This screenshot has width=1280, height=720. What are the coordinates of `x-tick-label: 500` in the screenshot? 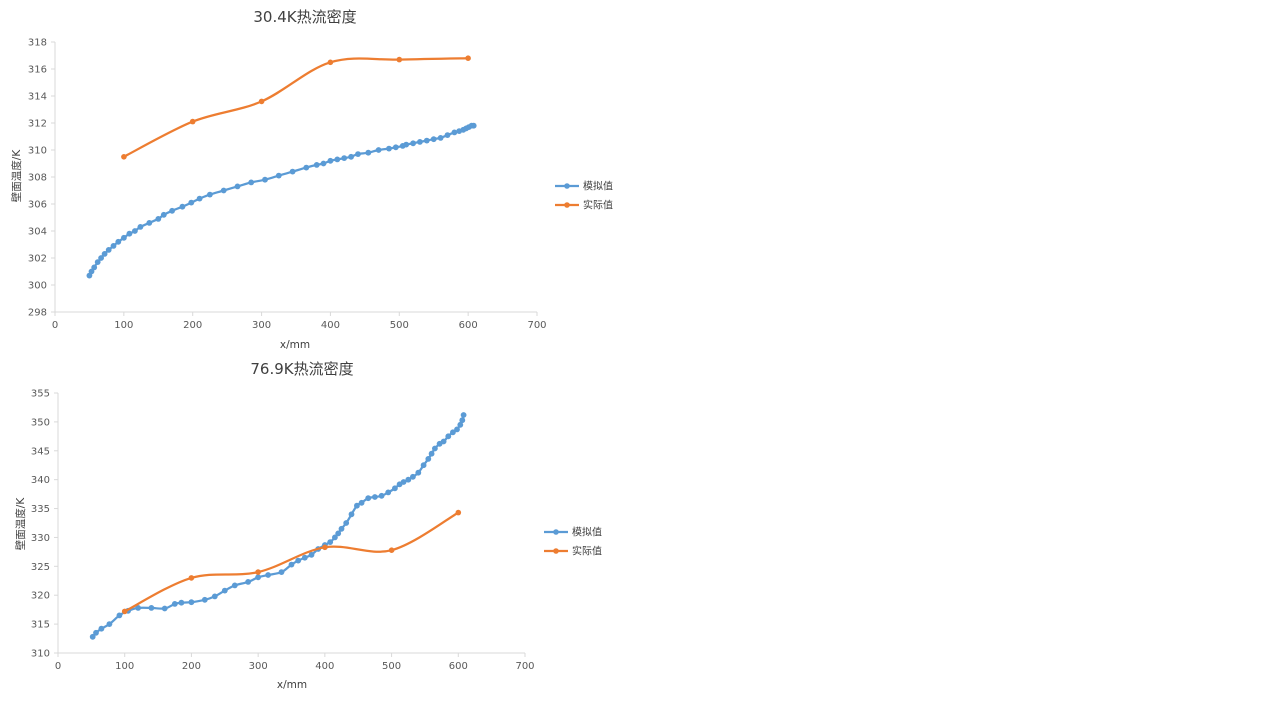 It's located at (399, 325).